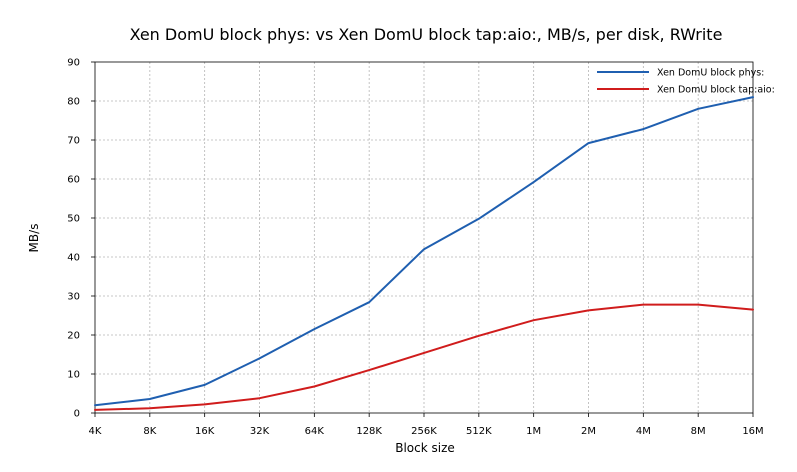  What do you see at coordinates (73, 219) in the screenshot?
I see `y-tick-label: 50` at bounding box center [73, 219].